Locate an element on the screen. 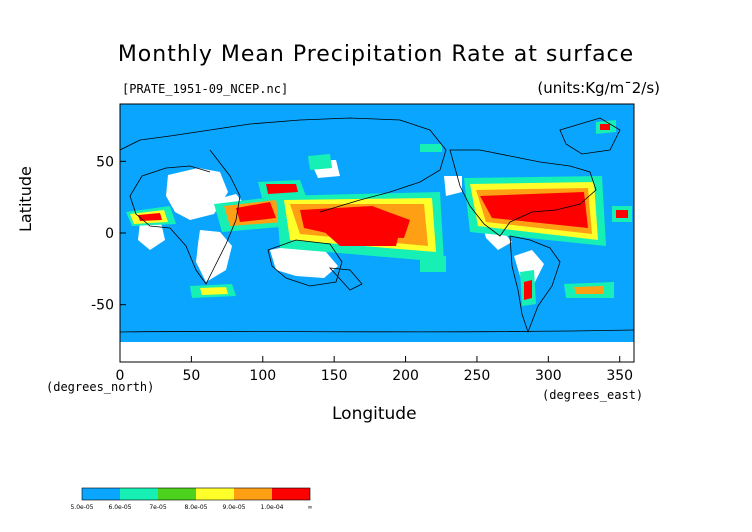 Image resolution: width=752 pixels, height=532 pixels. region-central-africa is located at coordinates (151, 234).